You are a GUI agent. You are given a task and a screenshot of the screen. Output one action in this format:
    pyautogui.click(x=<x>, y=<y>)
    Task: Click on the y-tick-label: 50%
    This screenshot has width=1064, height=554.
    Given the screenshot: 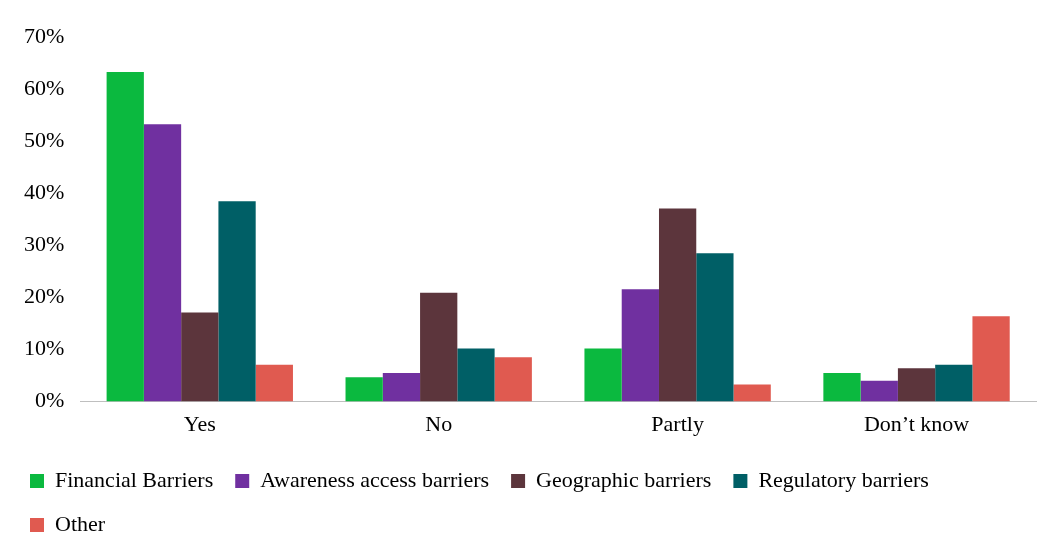 What is the action you would take?
    pyautogui.click(x=44, y=140)
    